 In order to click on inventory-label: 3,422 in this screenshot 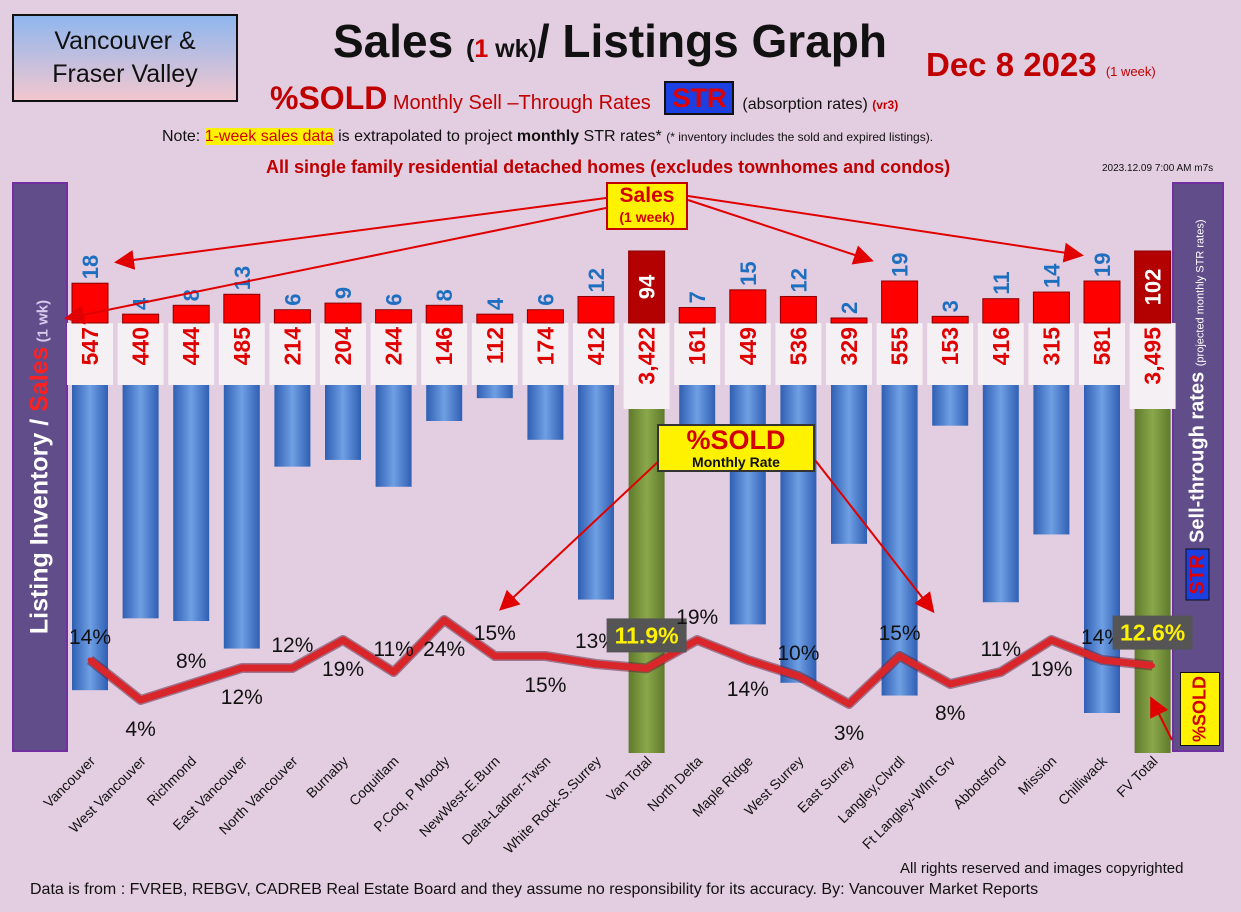, I will do `click(647, 356)`.